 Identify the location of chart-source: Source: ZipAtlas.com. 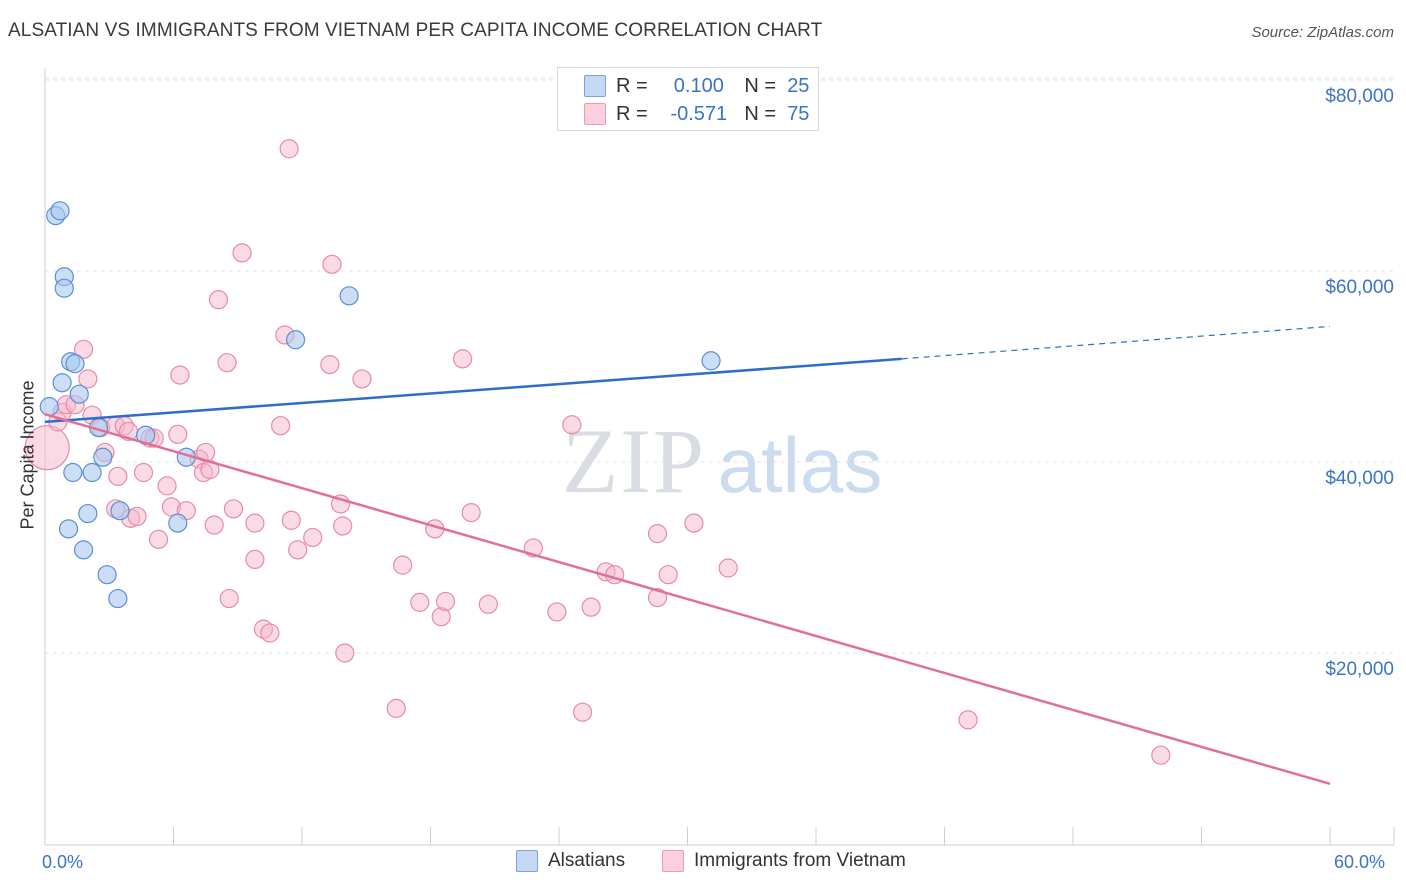
(1322, 32).